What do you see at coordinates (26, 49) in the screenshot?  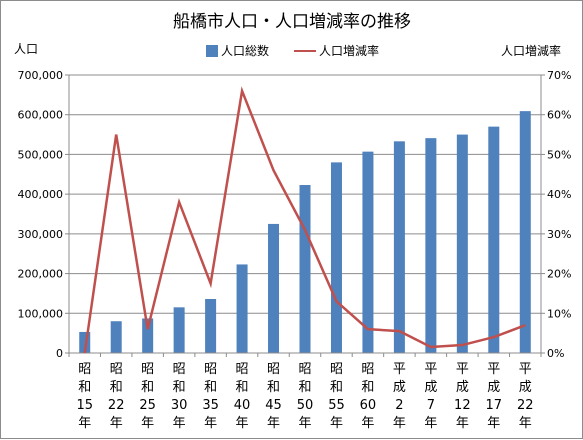 I see `y-axis-label-left: 人口` at bounding box center [26, 49].